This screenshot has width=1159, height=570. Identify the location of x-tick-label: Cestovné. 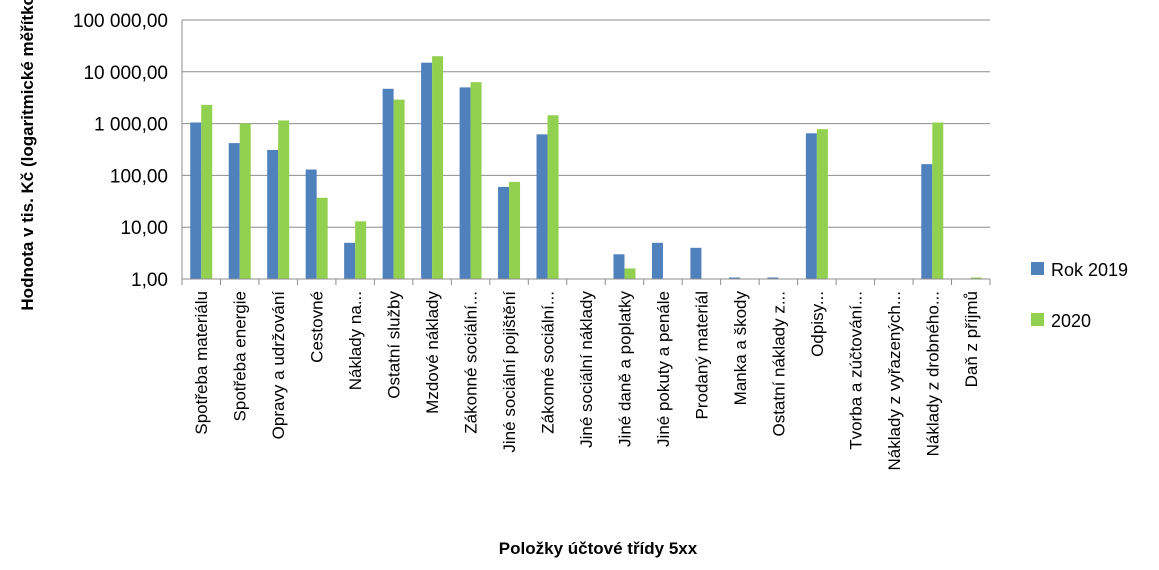
(317, 327).